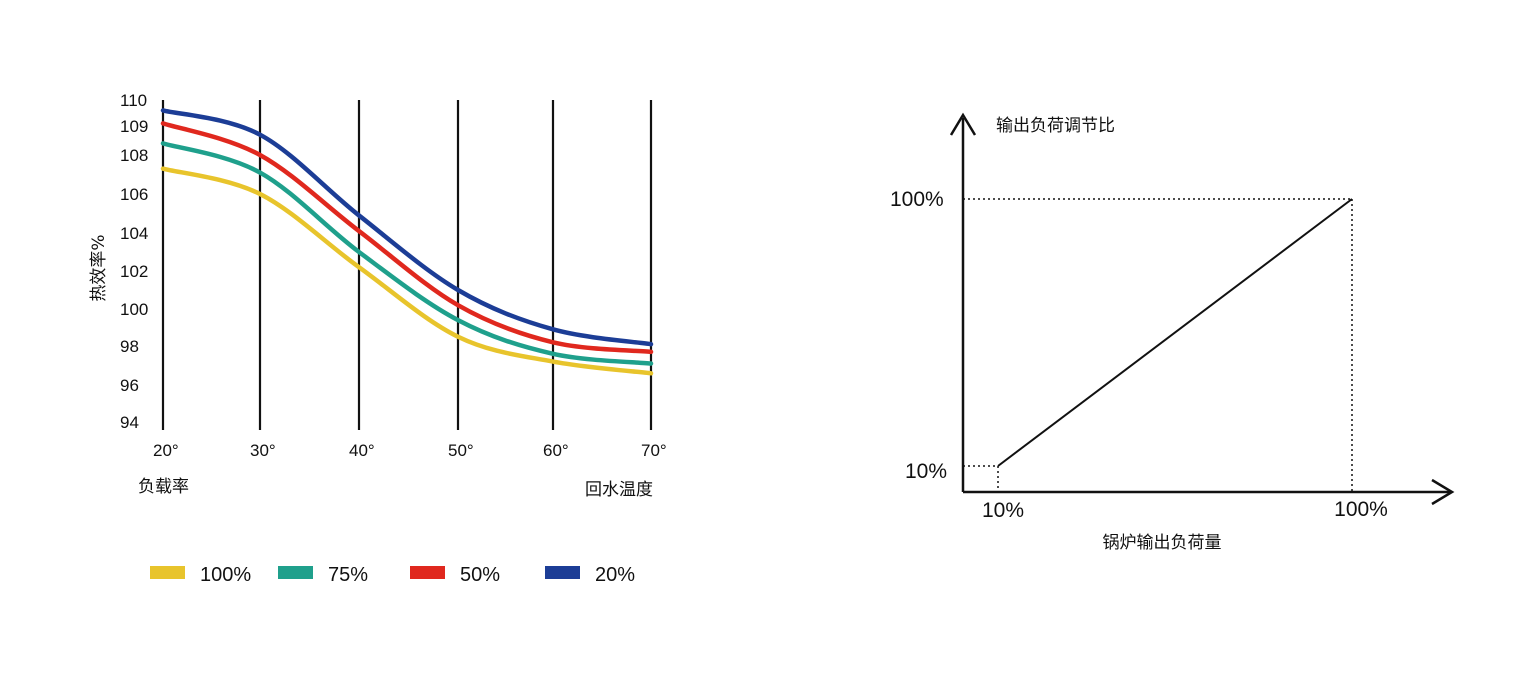 The image size is (1538, 674). Describe the element at coordinates (1443, 492) in the screenshot. I see `x-axis-arrow-icon` at that location.